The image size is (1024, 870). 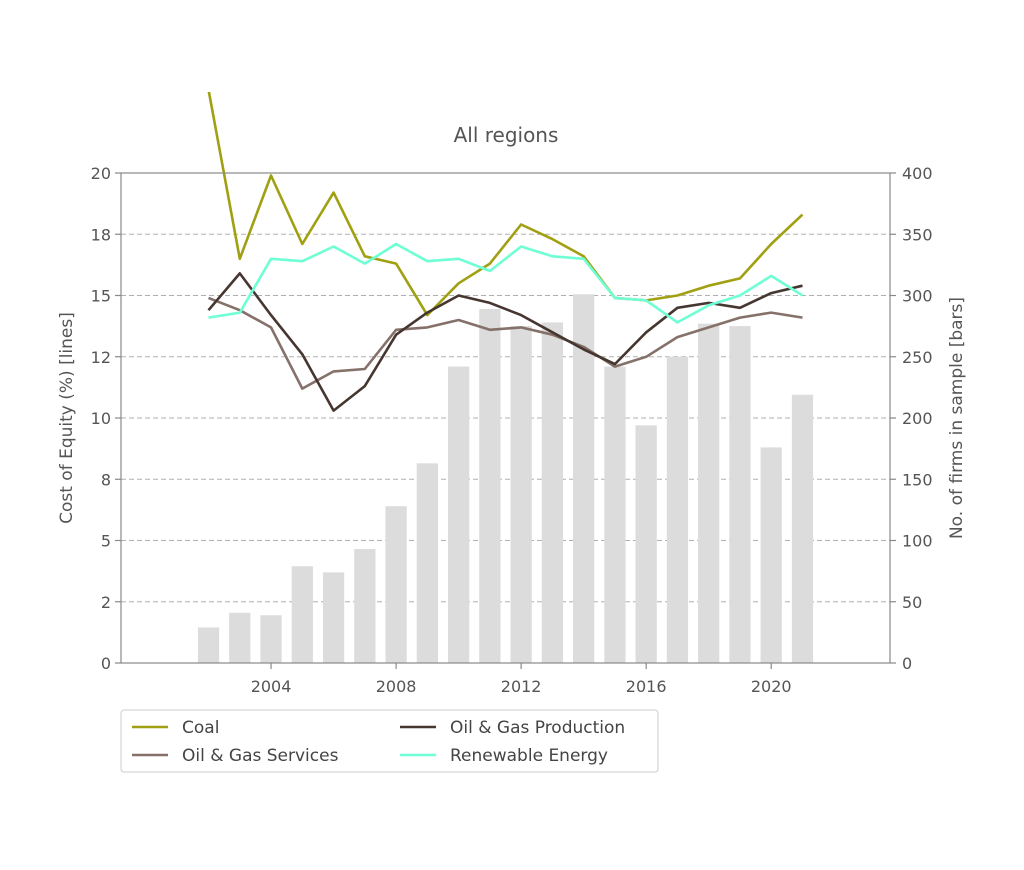 What do you see at coordinates (208, 645) in the screenshot?
I see `bar-2002` at bounding box center [208, 645].